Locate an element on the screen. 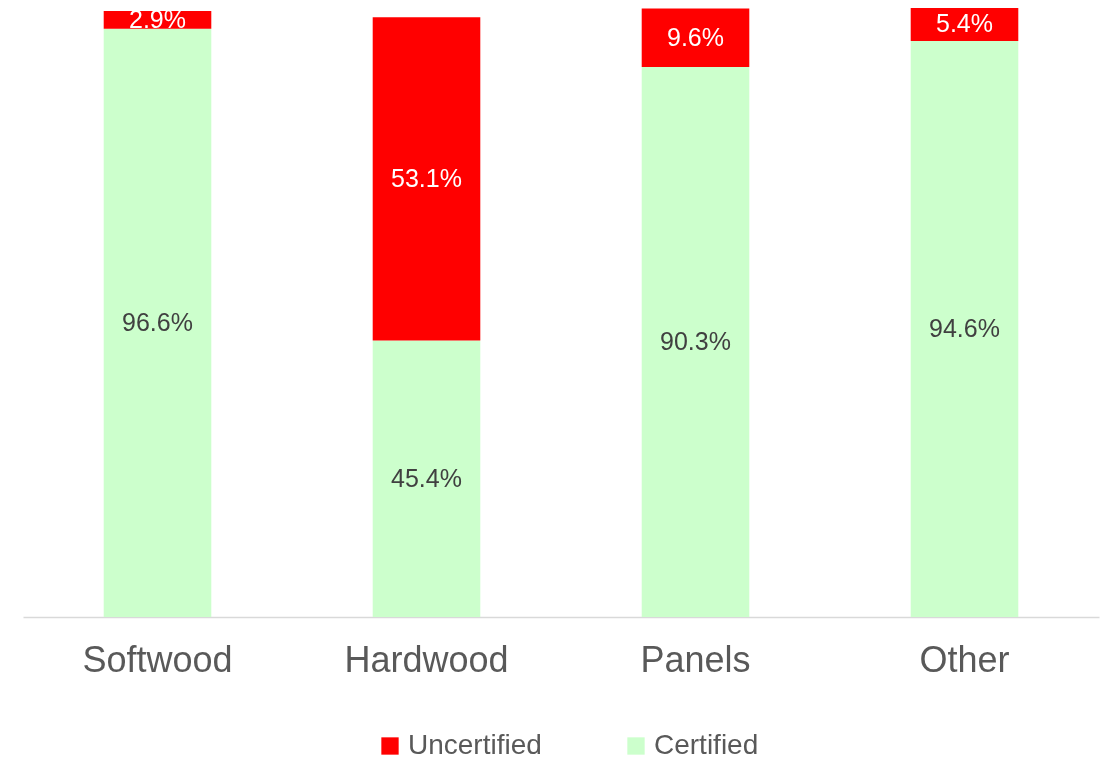 The image size is (1107, 758). data-label: 96.6% is located at coordinates (157, 321).